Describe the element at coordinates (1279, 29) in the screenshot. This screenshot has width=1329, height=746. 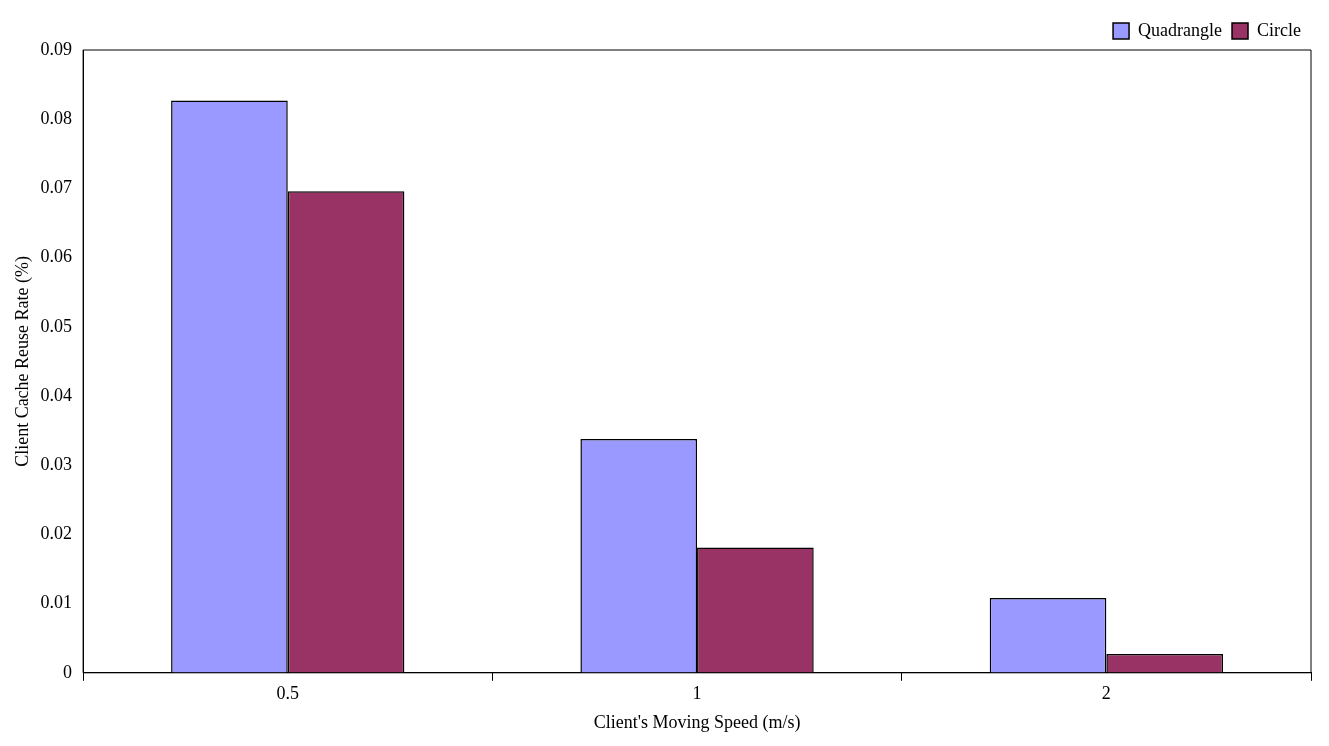
I see `legend-label: Circle` at that location.